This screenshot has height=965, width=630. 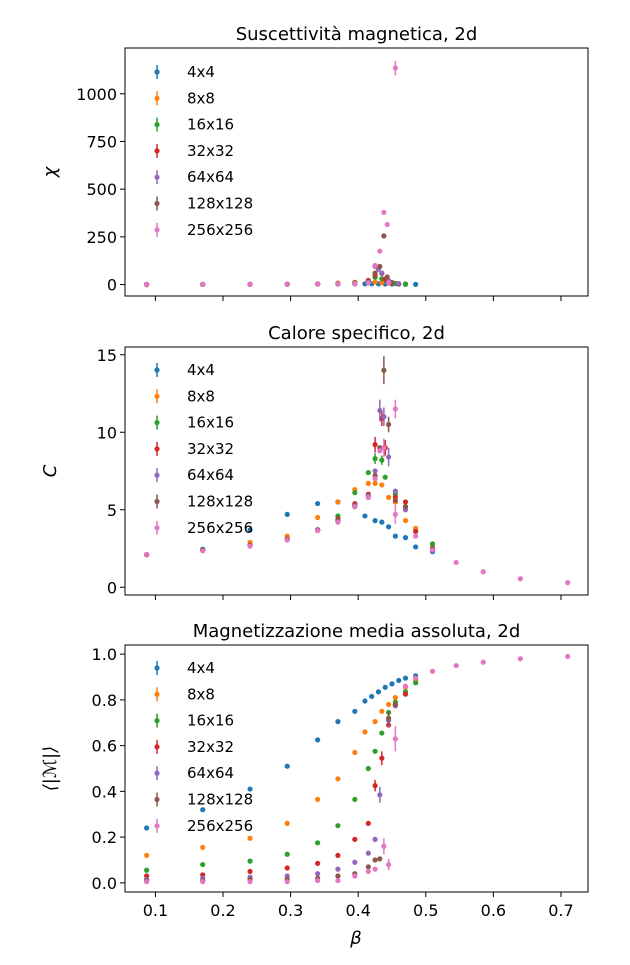 I want to click on legend-label: 4x4, so click(x=201, y=668).